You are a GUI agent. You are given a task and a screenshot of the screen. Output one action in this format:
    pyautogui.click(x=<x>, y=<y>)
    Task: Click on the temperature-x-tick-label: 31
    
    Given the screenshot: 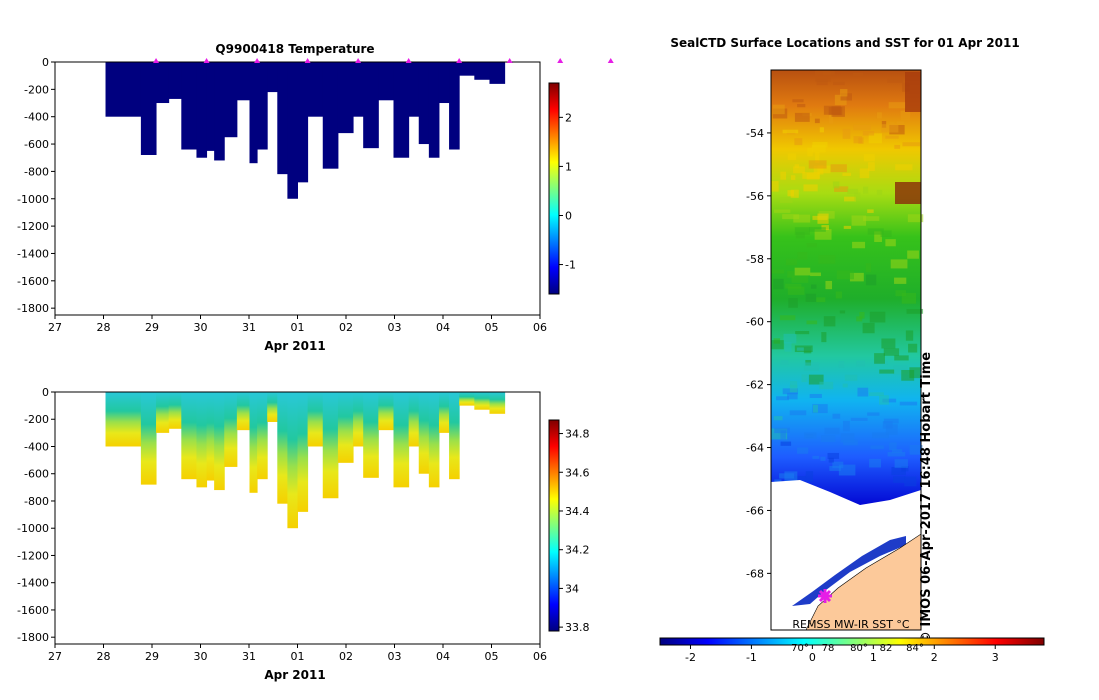 What is the action you would take?
    pyautogui.click(x=249, y=327)
    